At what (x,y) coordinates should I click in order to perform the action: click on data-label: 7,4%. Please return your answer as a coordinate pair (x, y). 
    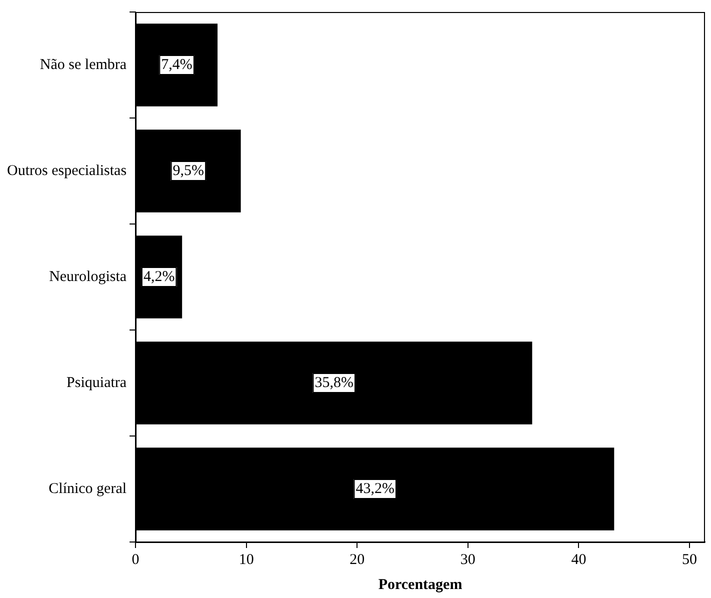
    Looking at the image, I should click on (176, 64).